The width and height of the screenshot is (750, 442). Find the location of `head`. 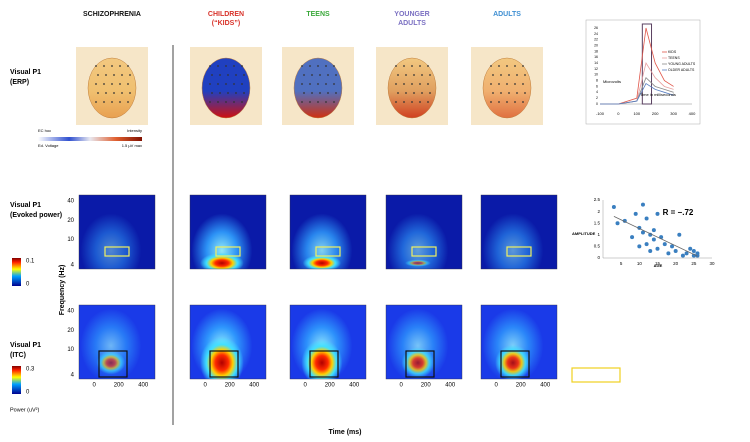

head is located at coordinates (112, 88).